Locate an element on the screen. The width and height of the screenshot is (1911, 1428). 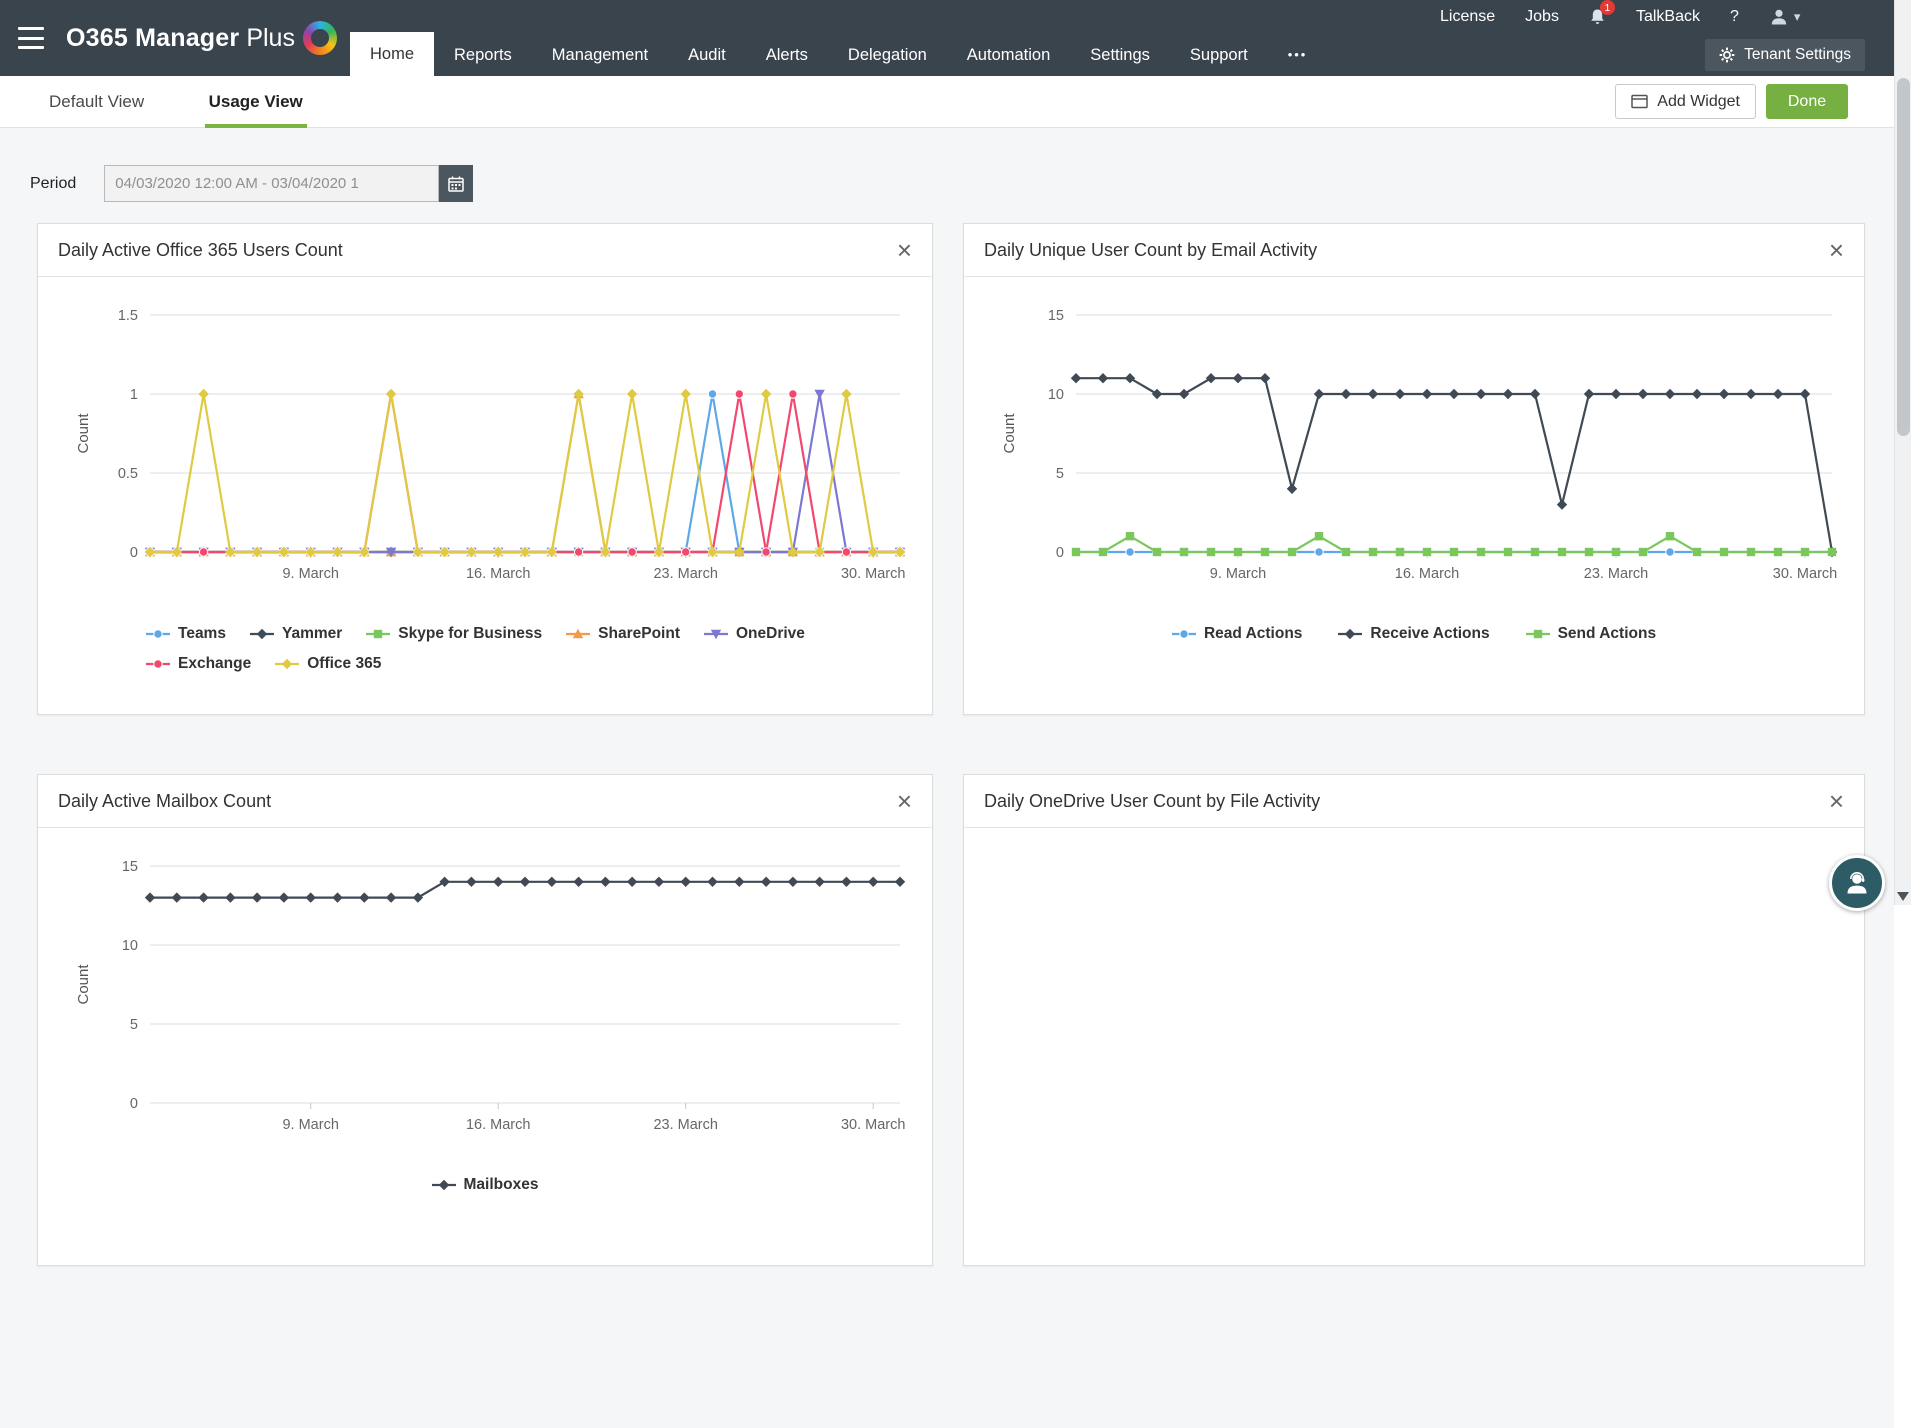
svg-text: 10 is located at coordinates (1056, 395).